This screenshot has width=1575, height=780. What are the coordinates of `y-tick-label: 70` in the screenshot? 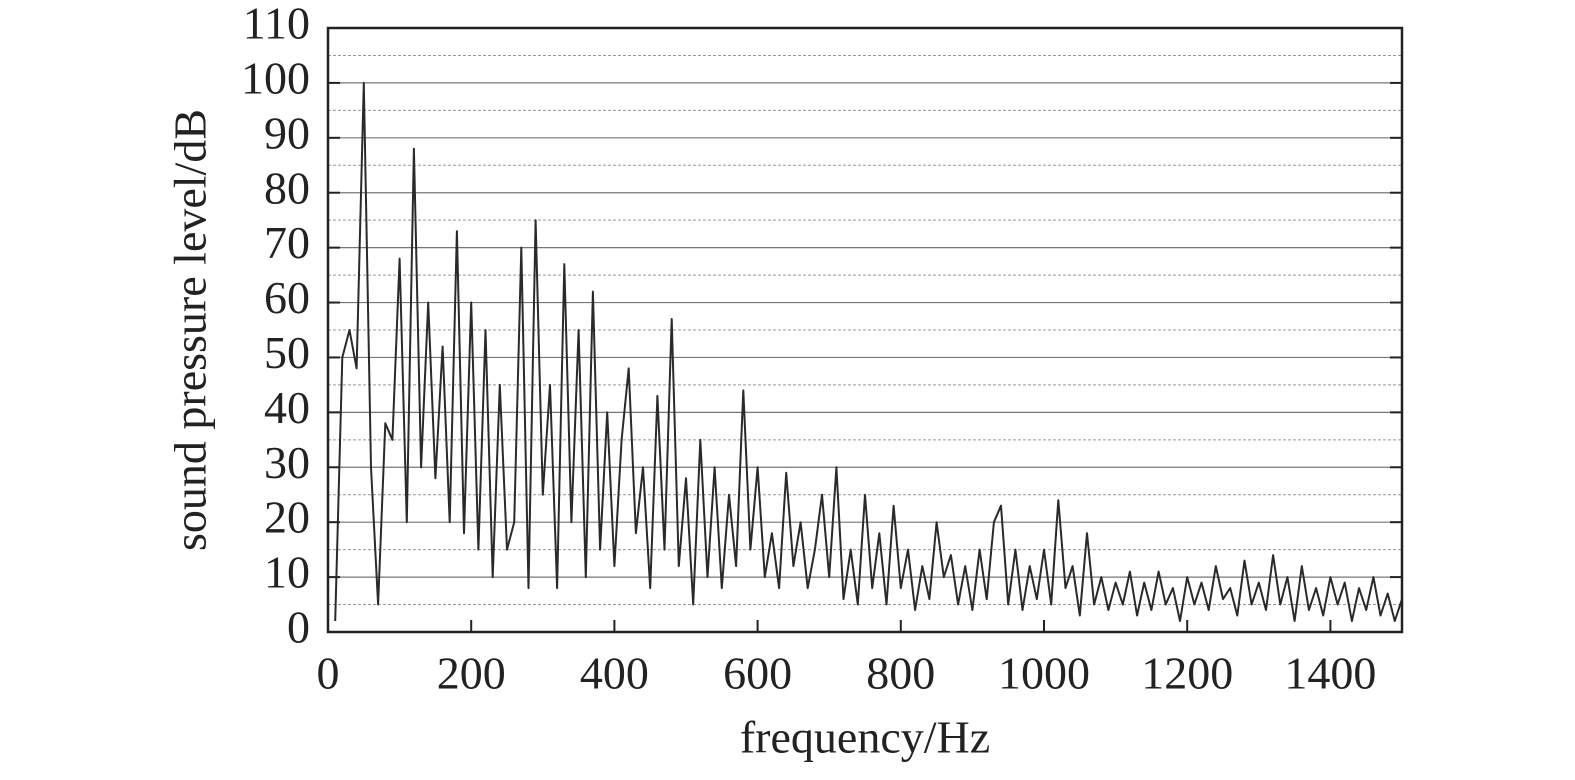 It's located at (287, 242).